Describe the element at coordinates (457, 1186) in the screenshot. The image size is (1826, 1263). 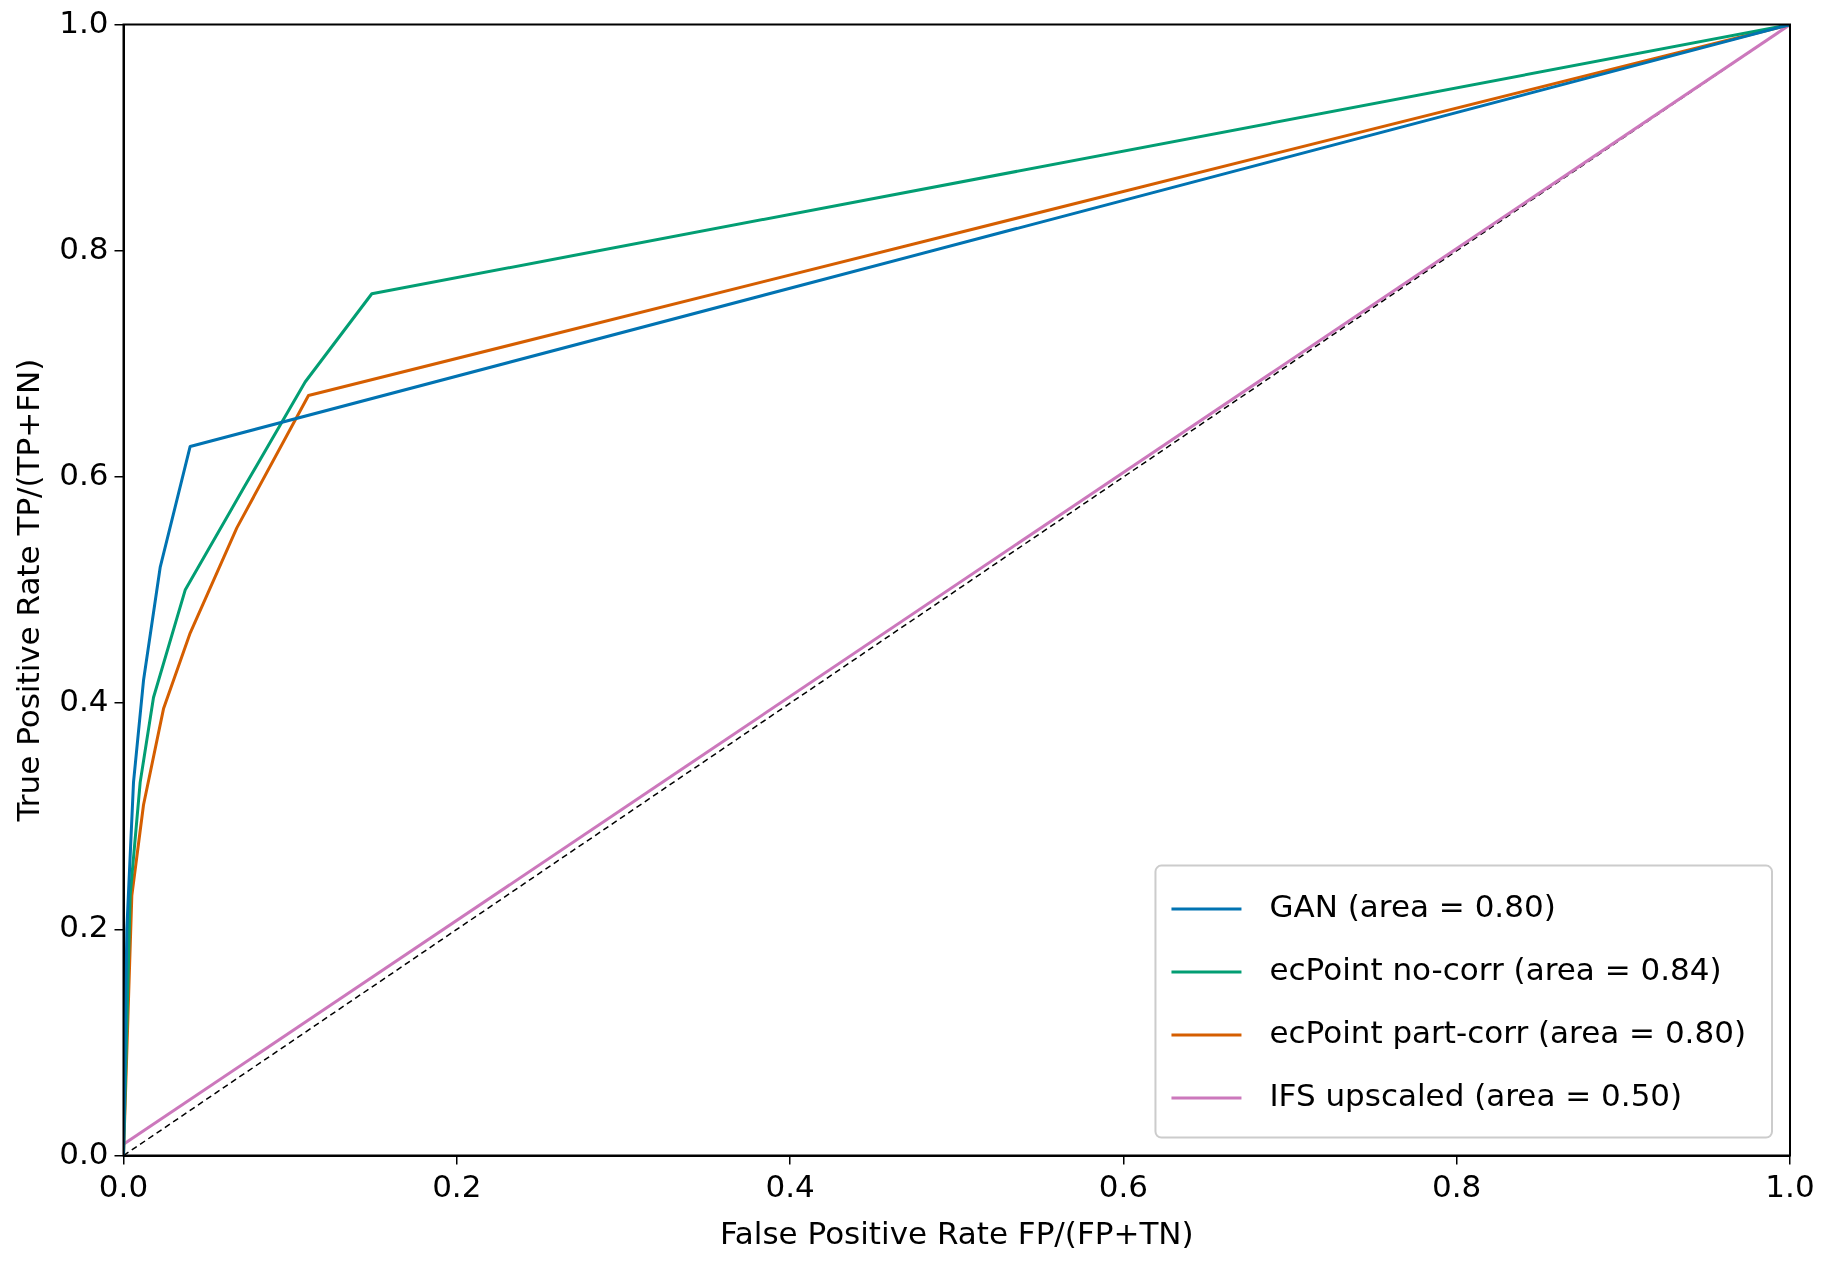
I see `x-tick-label: 0.2` at that location.